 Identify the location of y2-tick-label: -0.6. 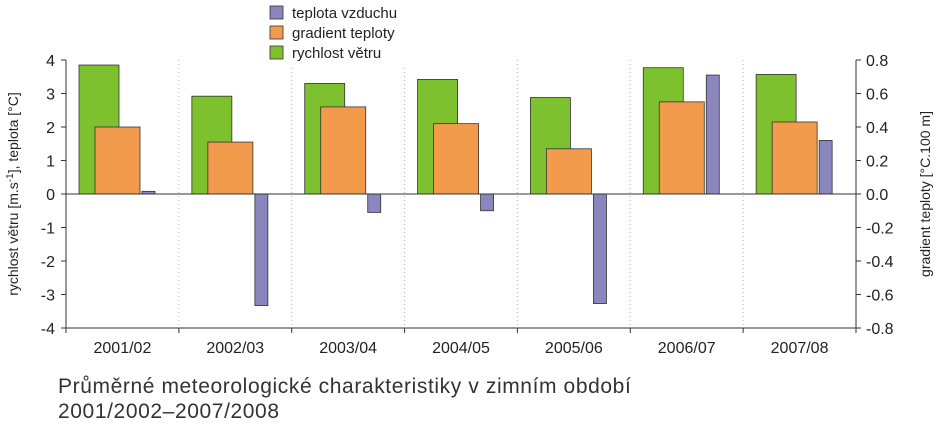
(880, 296).